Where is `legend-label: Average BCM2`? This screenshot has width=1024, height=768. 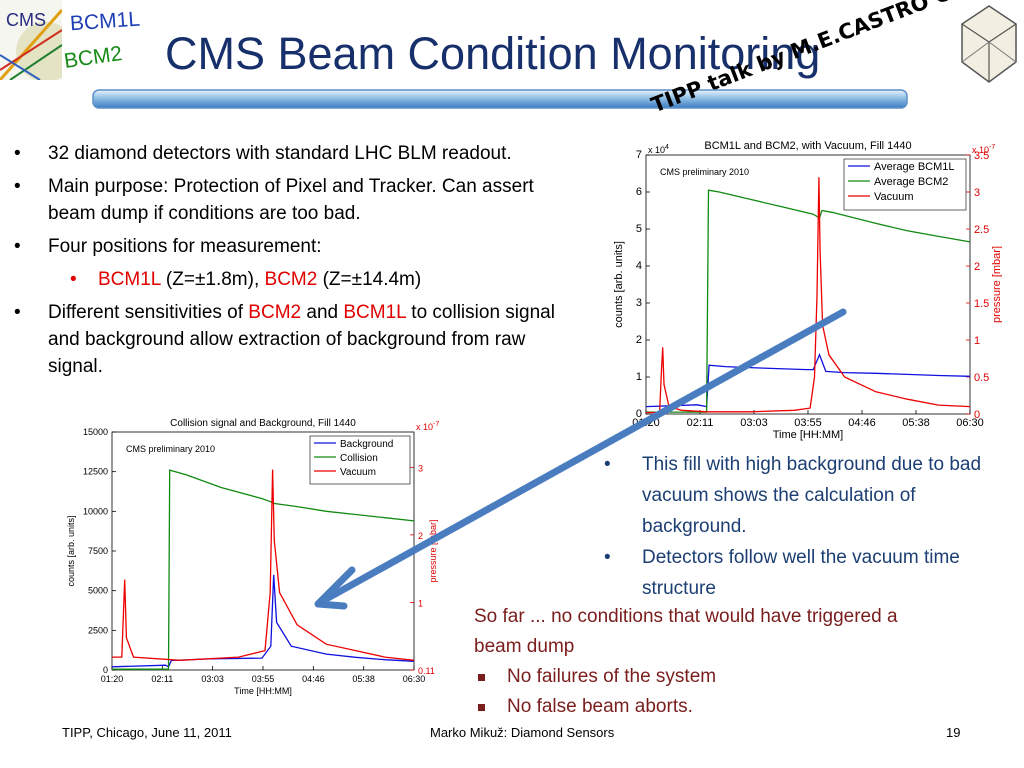 legend-label: Average BCM2 is located at coordinates (911, 182).